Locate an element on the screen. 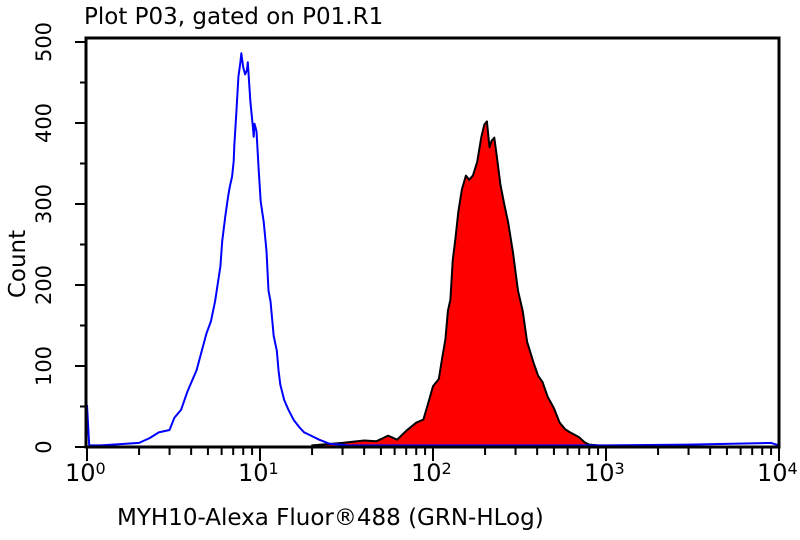  x-tick-label: 100 is located at coordinates (85, 473).